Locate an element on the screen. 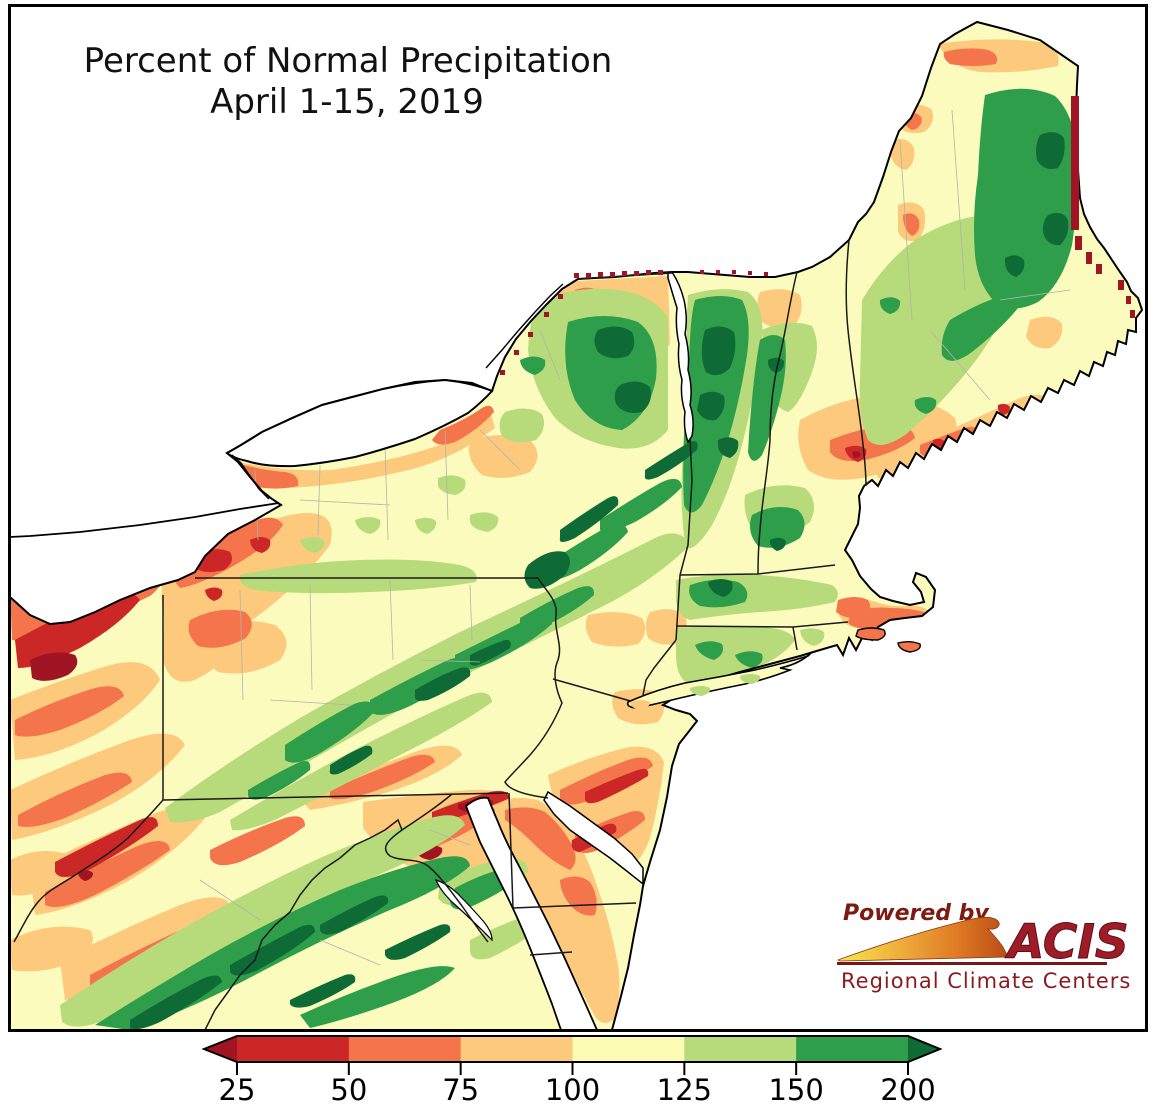 This screenshot has height=1112, width=1153. chesapeake-bay is located at coordinates (531, 913).